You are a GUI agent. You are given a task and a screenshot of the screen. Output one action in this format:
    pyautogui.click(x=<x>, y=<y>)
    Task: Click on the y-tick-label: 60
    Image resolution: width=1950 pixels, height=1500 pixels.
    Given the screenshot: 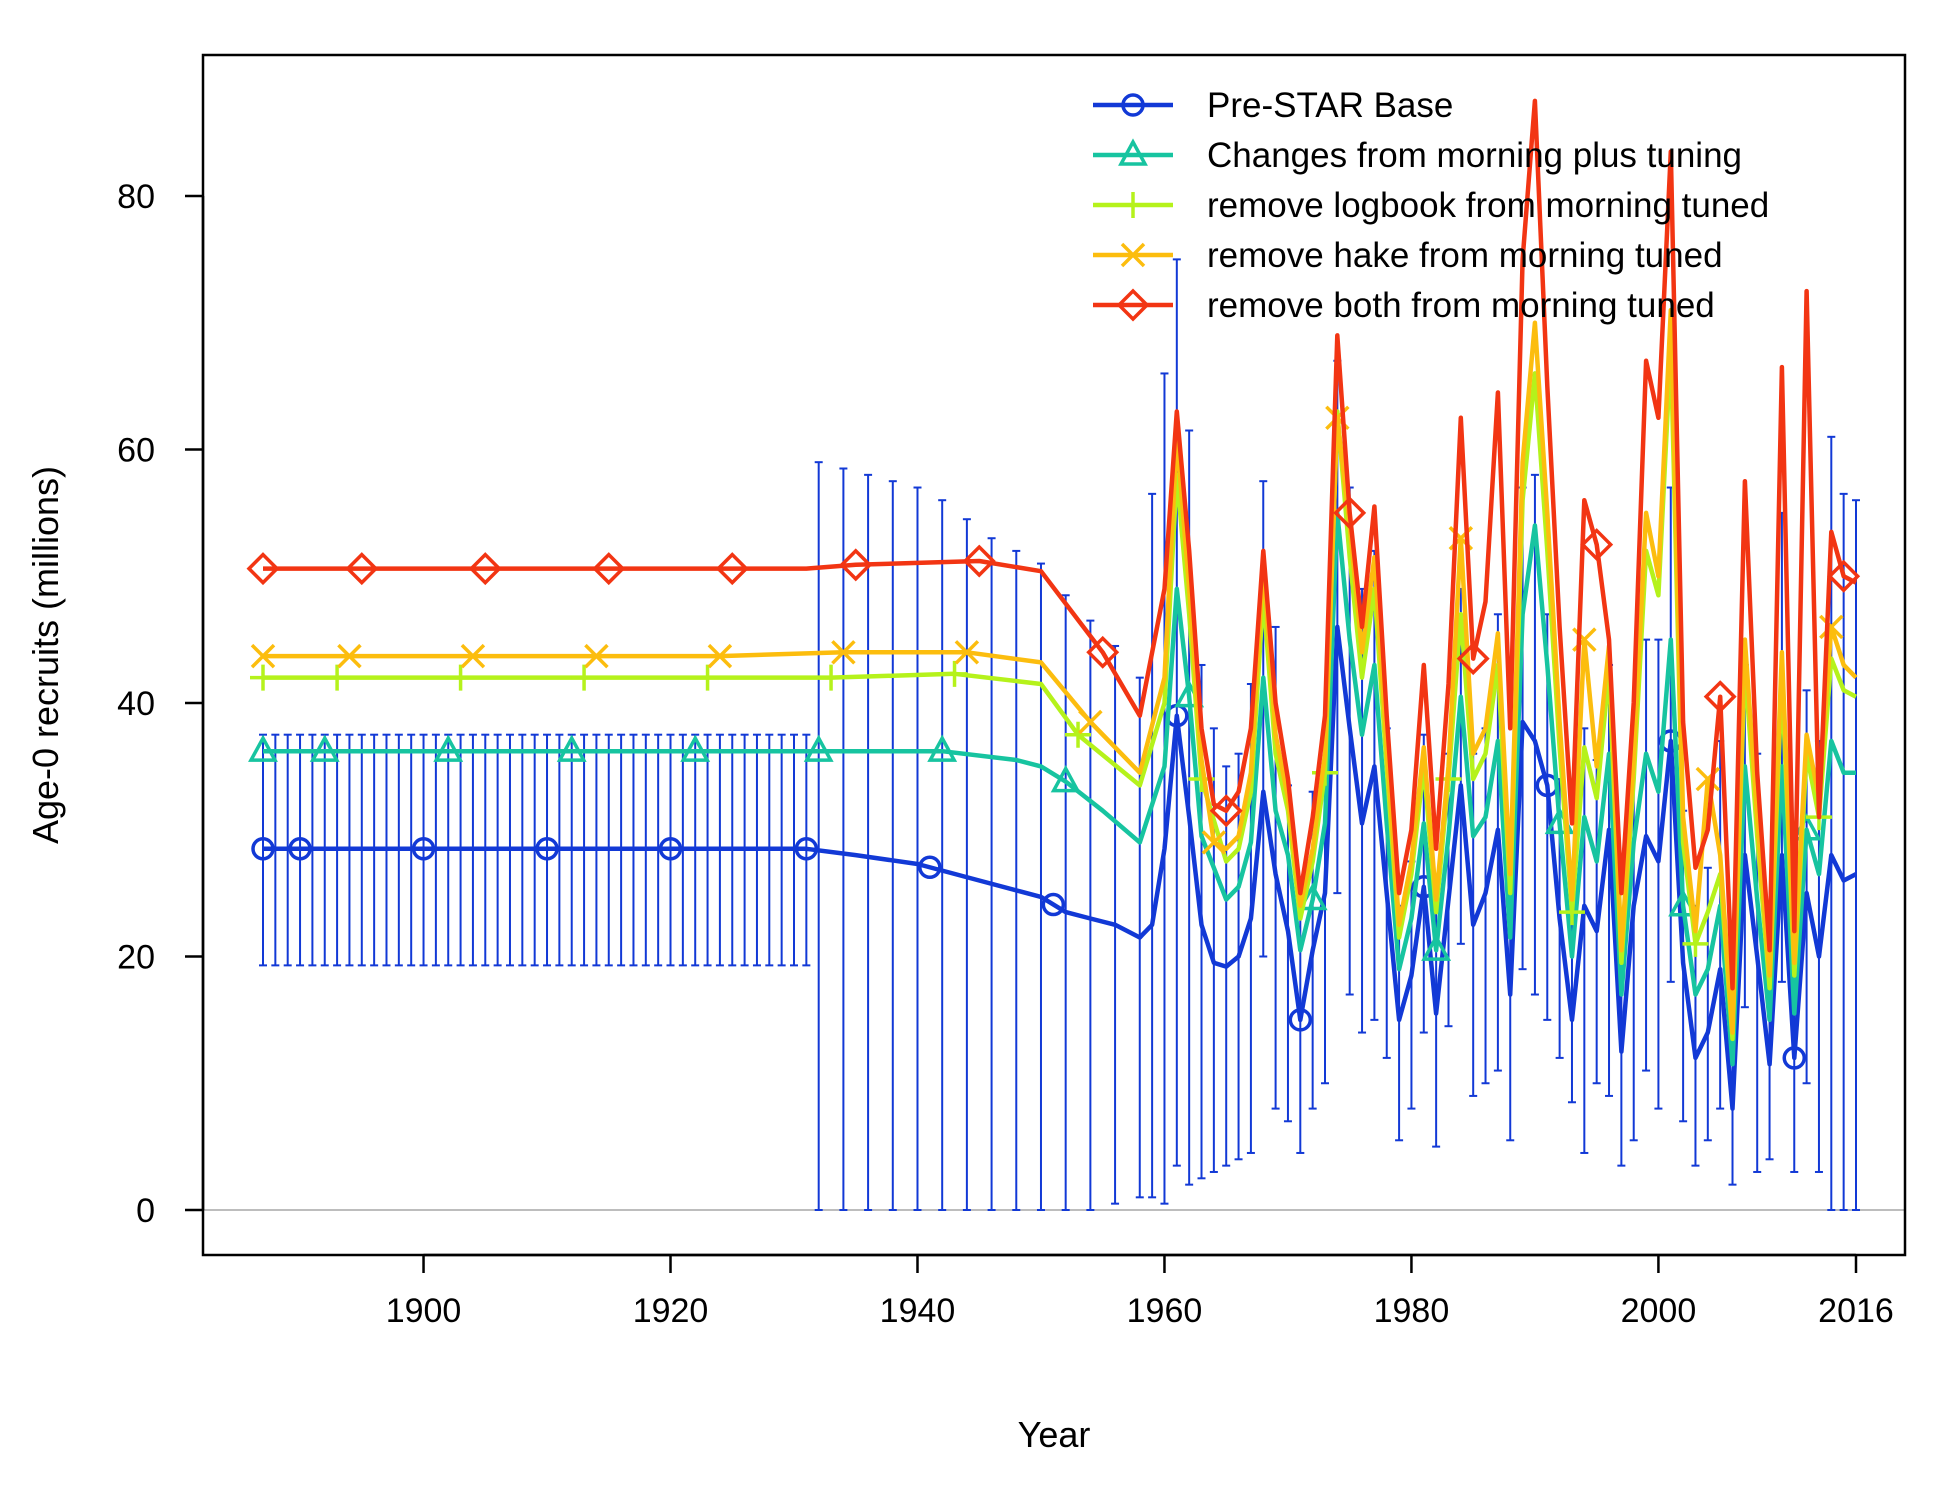 What is the action you would take?
    pyautogui.click(x=136, y=451)
    